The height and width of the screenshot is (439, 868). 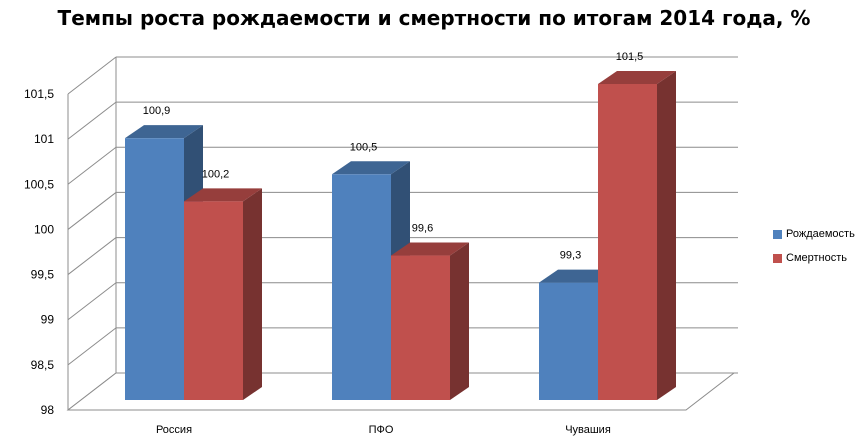 I want to click on legend-swatch-births, so click(x=777, y=234).